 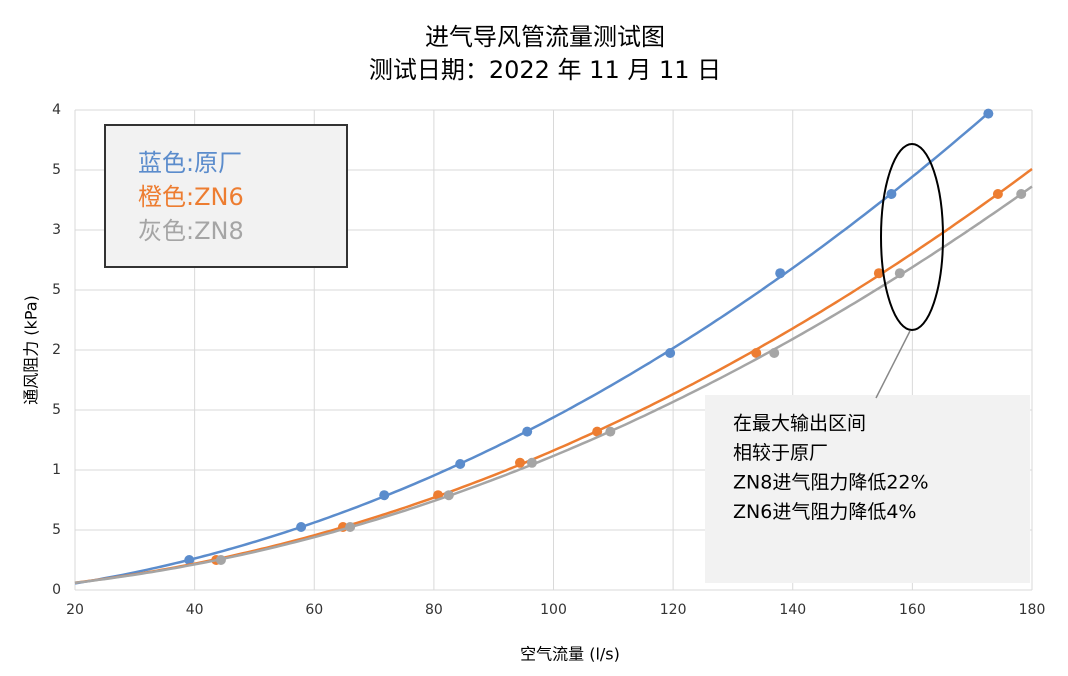 What do you see at coordinates (673, 610) in the screenshot?
I see `x-tick-label: 120` at bounding box center [673, 610].